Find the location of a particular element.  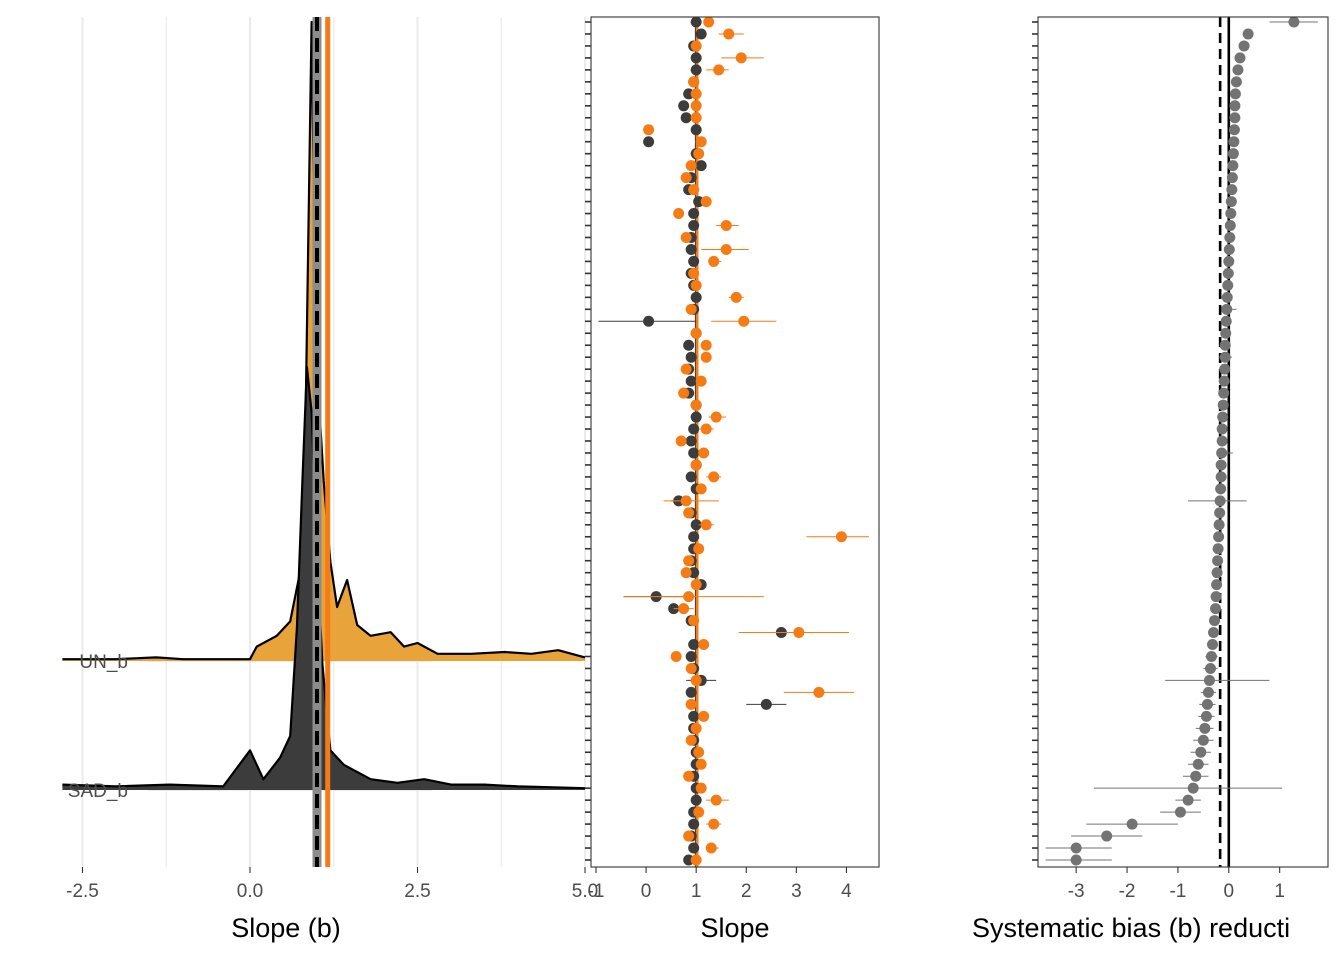

slope-x-axis-title: Slope is located at coordinates (734, 928).